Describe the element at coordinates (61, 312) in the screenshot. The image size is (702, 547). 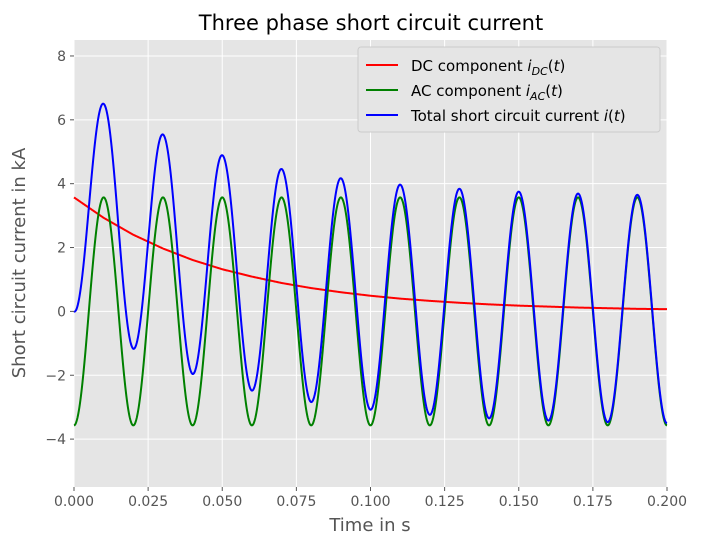
I see `y-tick-label: 0` at that location.